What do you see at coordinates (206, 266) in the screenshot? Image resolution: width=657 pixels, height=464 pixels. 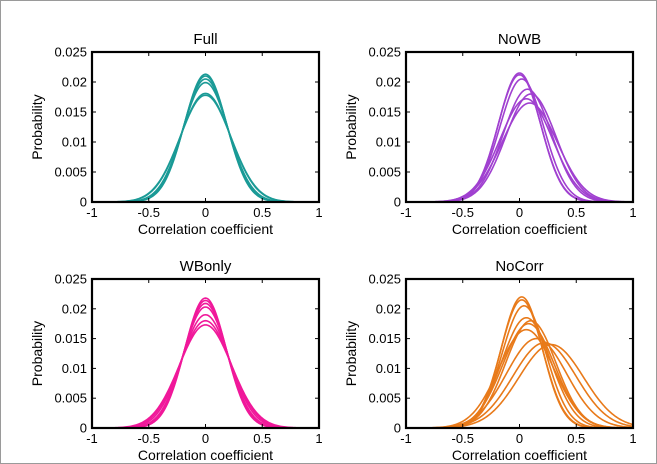 I see `panel-title: WBonly` at bounding box center [206, 266].